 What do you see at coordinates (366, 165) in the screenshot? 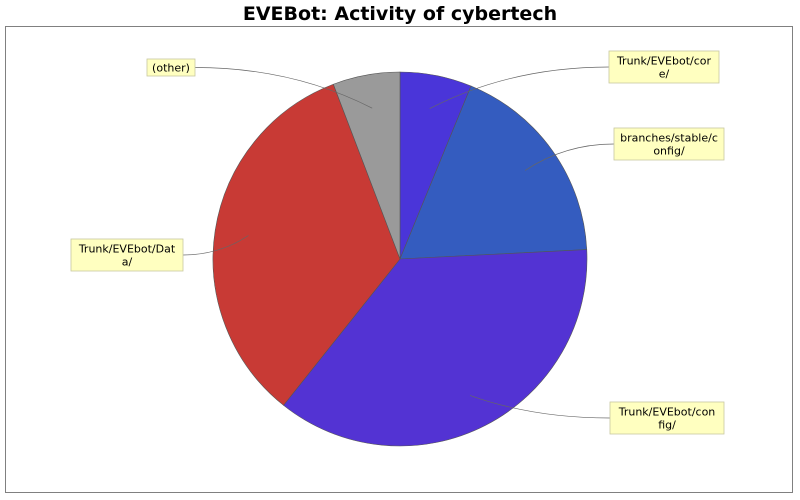
I see `pie-slice-other` at bounding box center [366, 165].